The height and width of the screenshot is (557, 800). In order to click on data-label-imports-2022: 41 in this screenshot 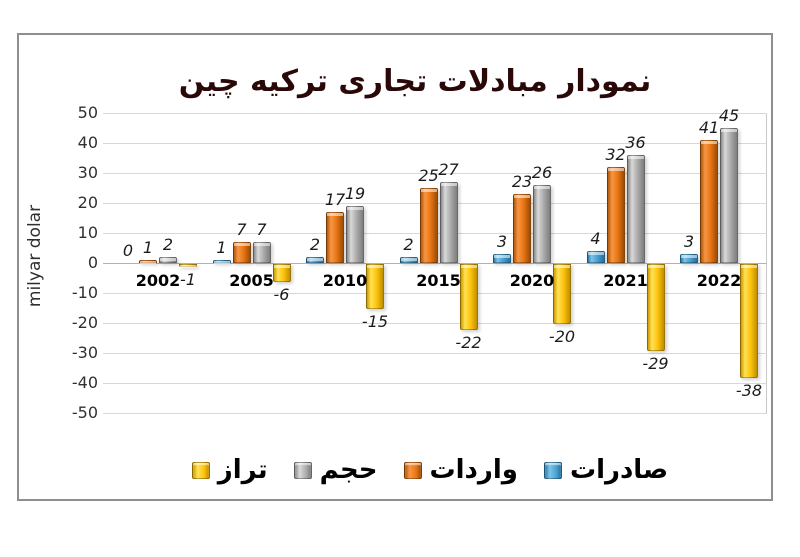, I will do `click(709, 127)`.